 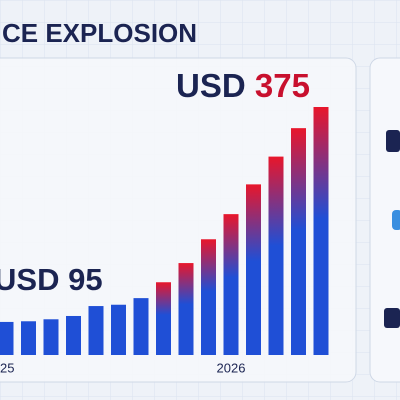 I want to click on chart-title: CE EXPLOSION, so click(x=99, y=33).